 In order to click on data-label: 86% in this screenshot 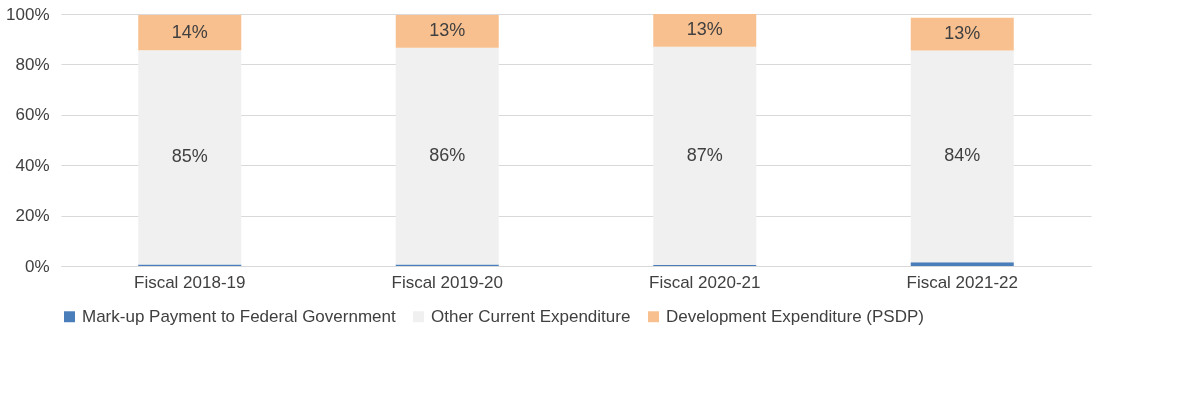, I will do `click(447, 155)`.